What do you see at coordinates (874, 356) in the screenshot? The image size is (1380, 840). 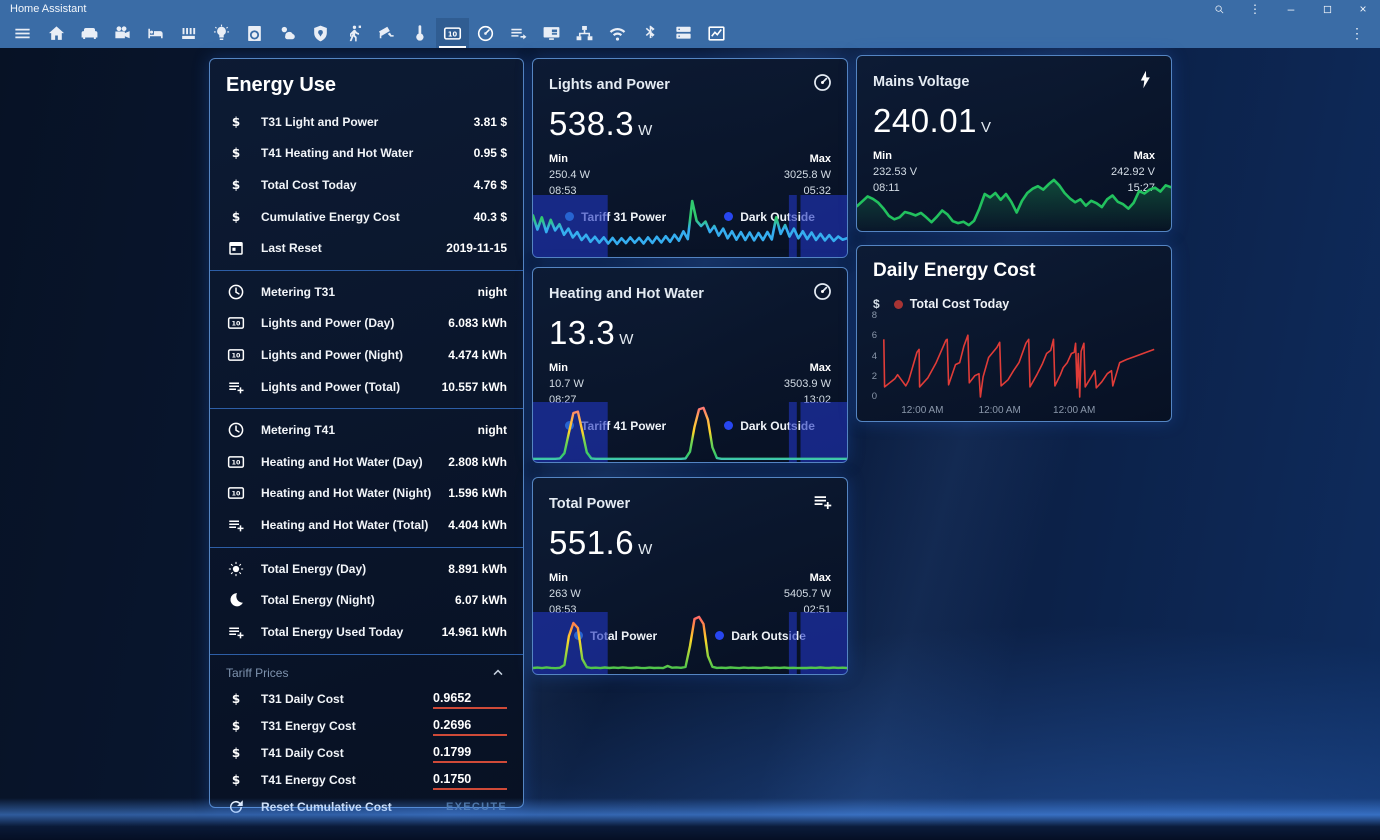 I see `y-axis-tick: 4` at bounding box center [874, 356].